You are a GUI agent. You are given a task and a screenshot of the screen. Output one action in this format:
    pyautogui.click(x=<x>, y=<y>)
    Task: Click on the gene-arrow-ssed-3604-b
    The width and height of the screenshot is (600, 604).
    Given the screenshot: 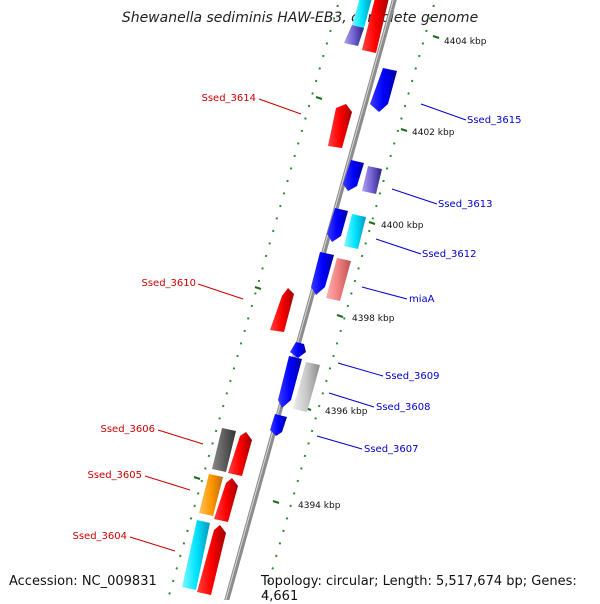 What is the action you would take?
    pyautogui.click(x=211, y=560)
    